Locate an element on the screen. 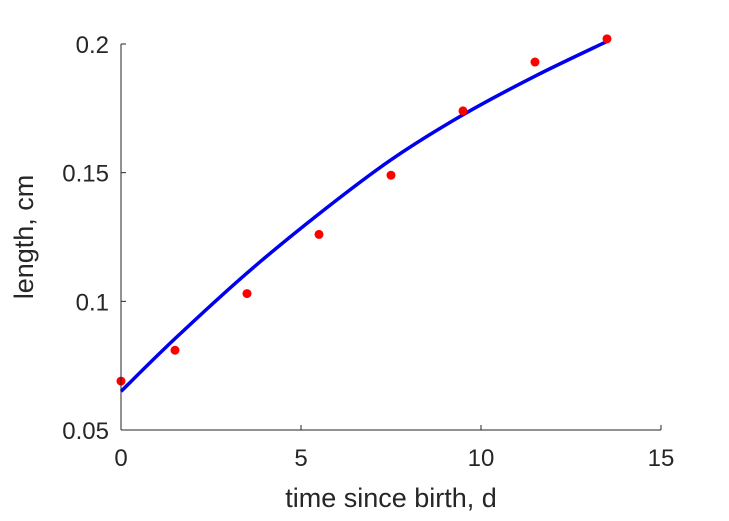 The height and width of the screenshot is (521, 729). y-tick-label: 0.2 is located at coordinates (92, 45).